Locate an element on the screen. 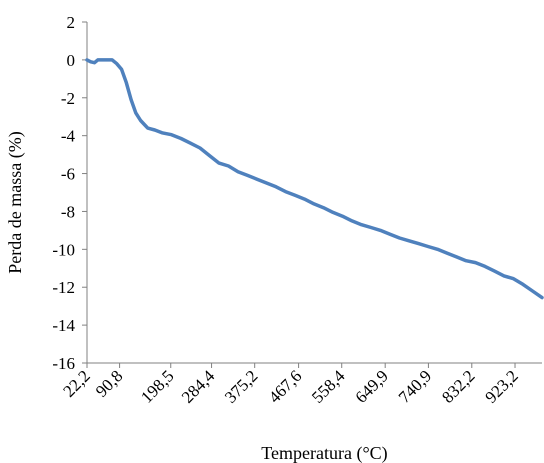  x-tick-label: 90,8 is located at coordinates (109, 383).